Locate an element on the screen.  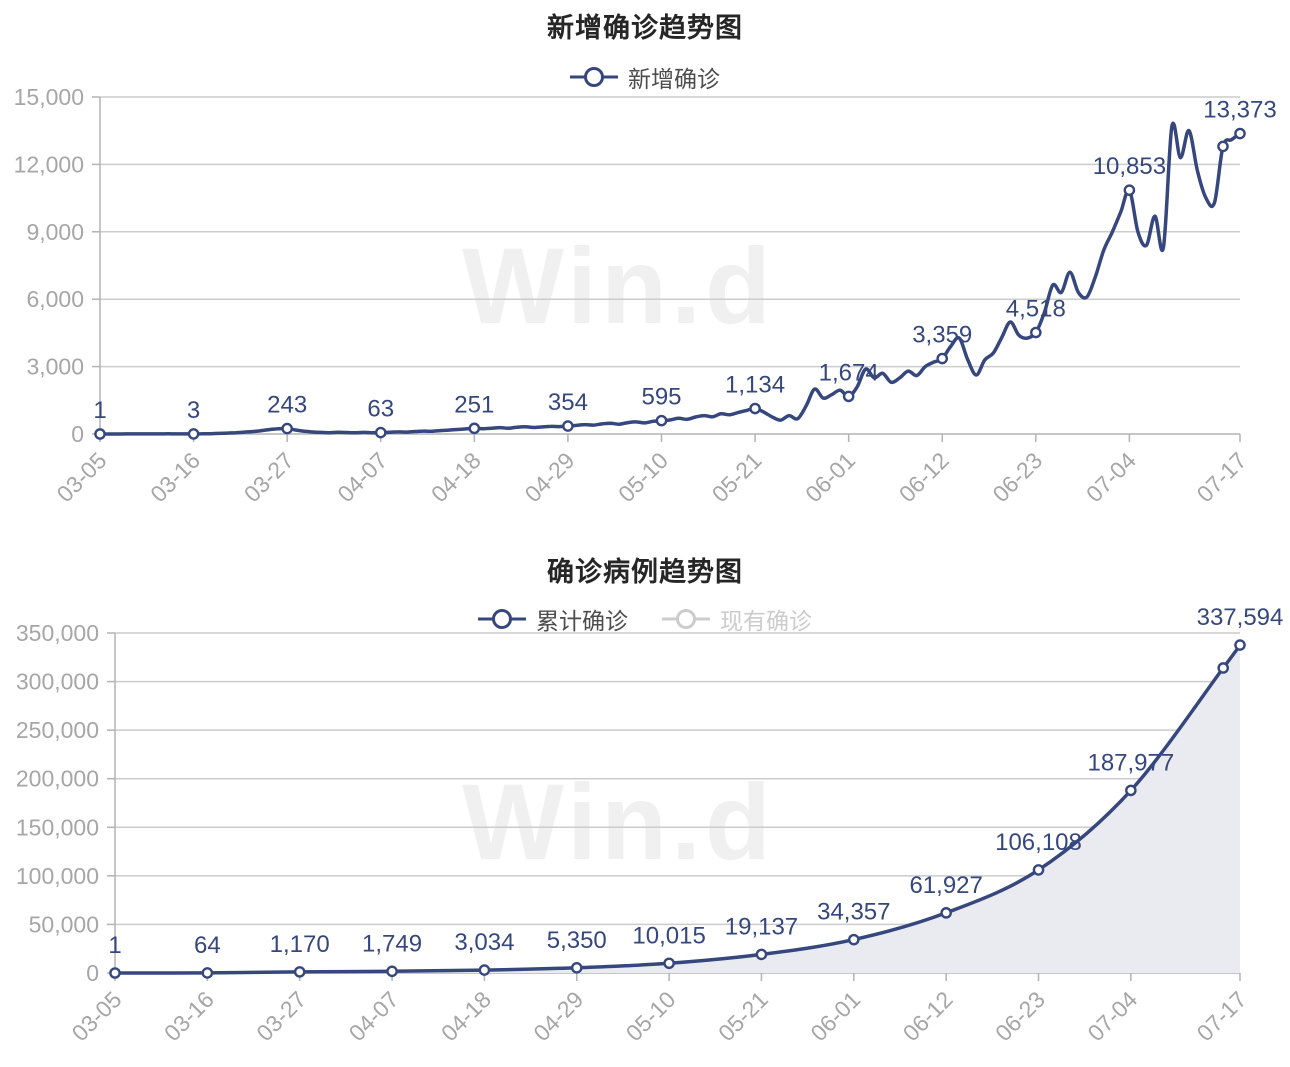
y-tick-label: 50,000 is located at coordinates (64, 924).